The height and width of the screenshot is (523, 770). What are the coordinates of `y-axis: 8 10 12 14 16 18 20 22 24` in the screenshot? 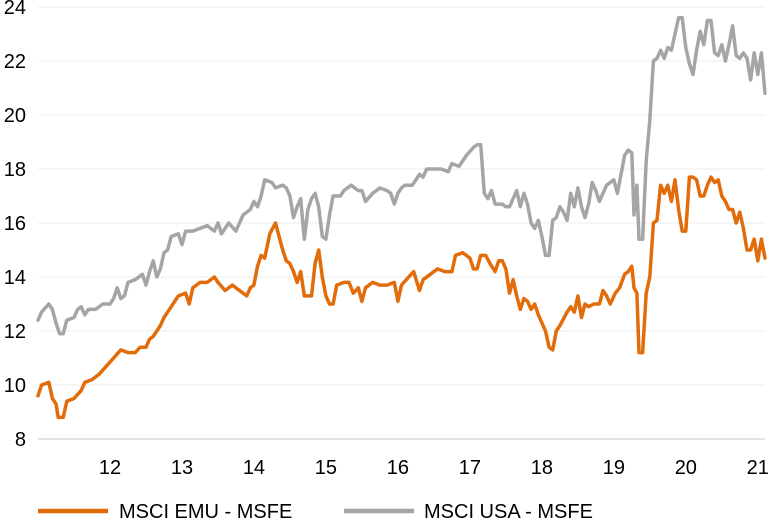 It's located at (15, 225).